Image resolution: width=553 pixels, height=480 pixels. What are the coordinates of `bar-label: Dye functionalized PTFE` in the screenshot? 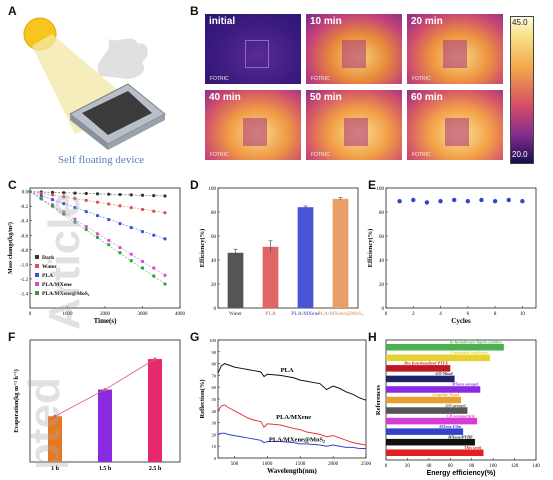 It's located at (425, 363).